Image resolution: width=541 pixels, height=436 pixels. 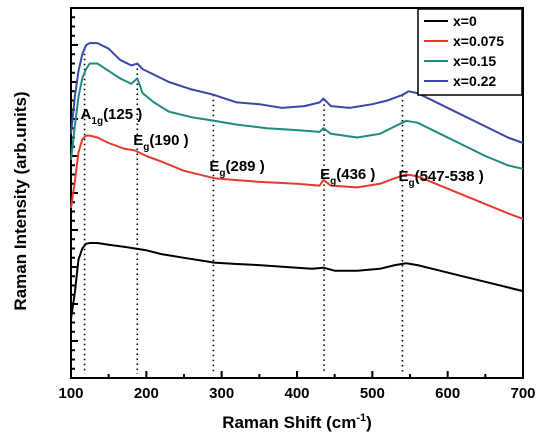 What do you see at coordinates (221, 393) in the screenshot?
I see `x-tick-label: 300` at bounding box center [221, 393].